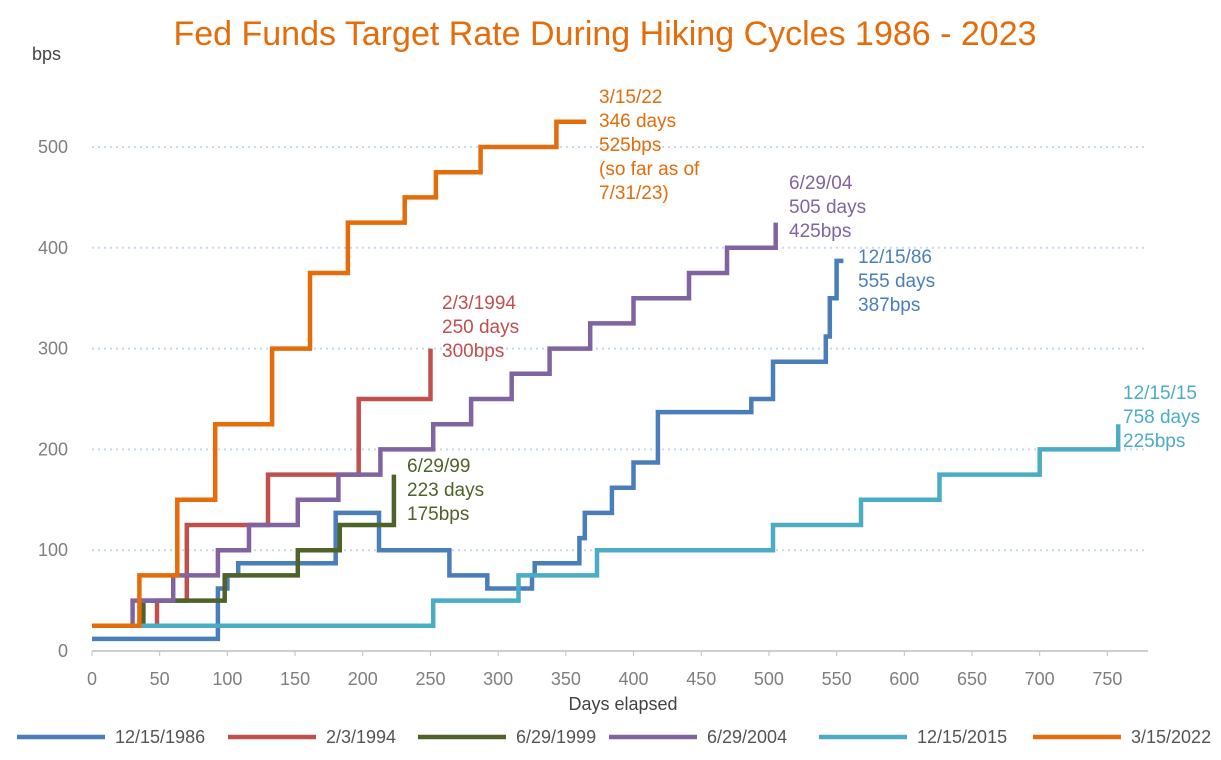 The width and height of the screenshot is (1221, 760). Describe the element at coordinates (1040, 679) in the screenshot. I see `x-tick-label: 700` at that location.